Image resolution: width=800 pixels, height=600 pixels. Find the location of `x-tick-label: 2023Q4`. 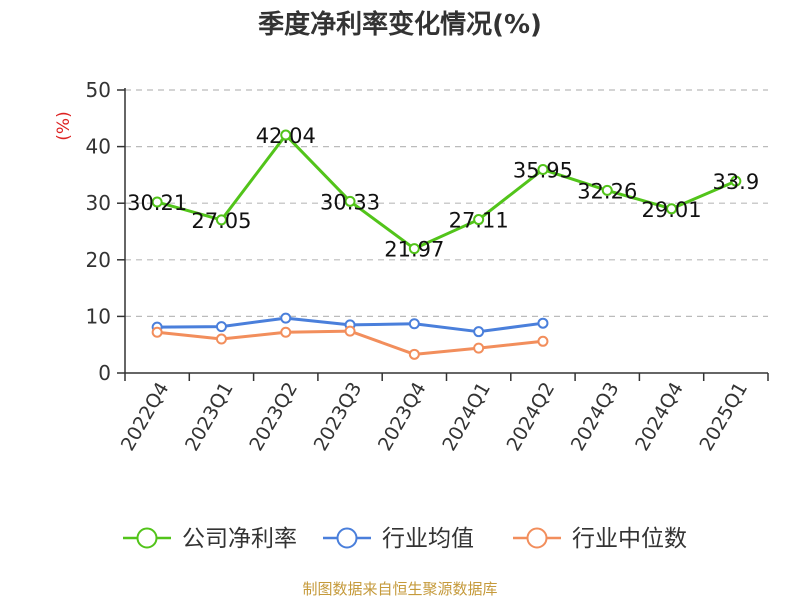

x-tick-label: 2023Q4 is located at coordinates (402, 417).